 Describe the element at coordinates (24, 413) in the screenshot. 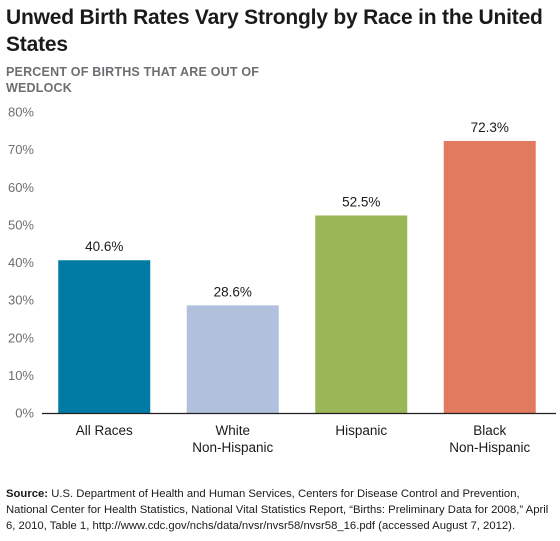

I see `y-tick-label: 0%` at that location.